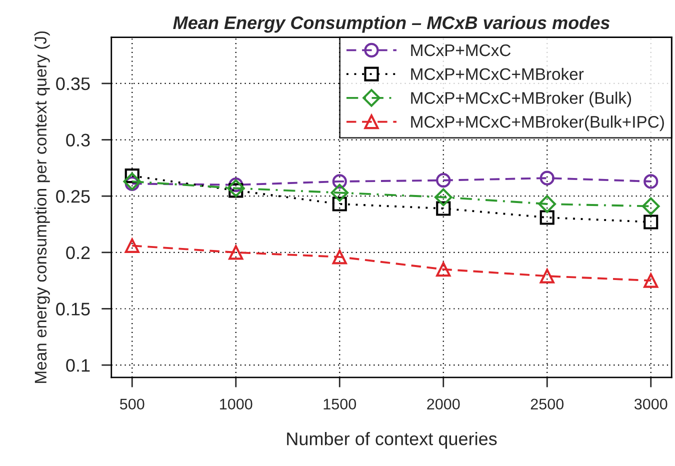 The image size is (675, 466). Describe the element at coordinates (521, 100) in the screenshot. I see `legend-label: MCxP+MCxC+MBroker (Bulk)` at that location.